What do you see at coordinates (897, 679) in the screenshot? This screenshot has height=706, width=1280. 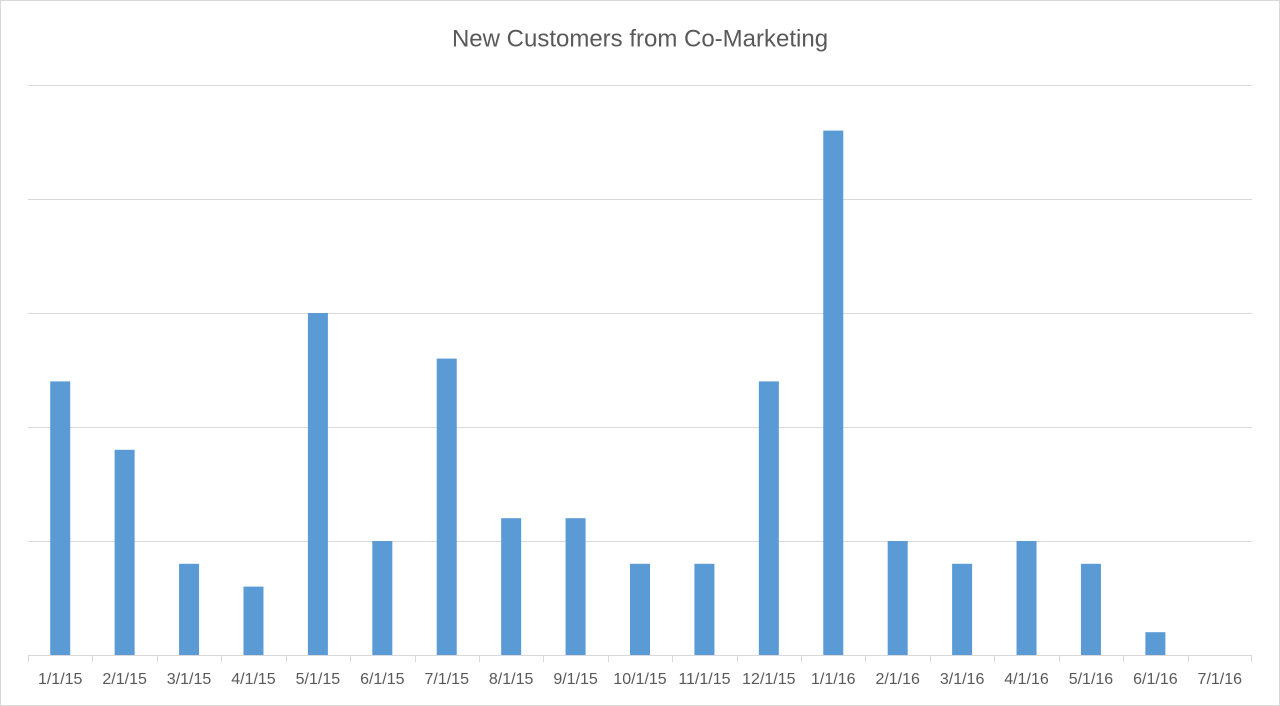 I see `x-tick-label: 2/1/16` at bounding box center [897, 679].